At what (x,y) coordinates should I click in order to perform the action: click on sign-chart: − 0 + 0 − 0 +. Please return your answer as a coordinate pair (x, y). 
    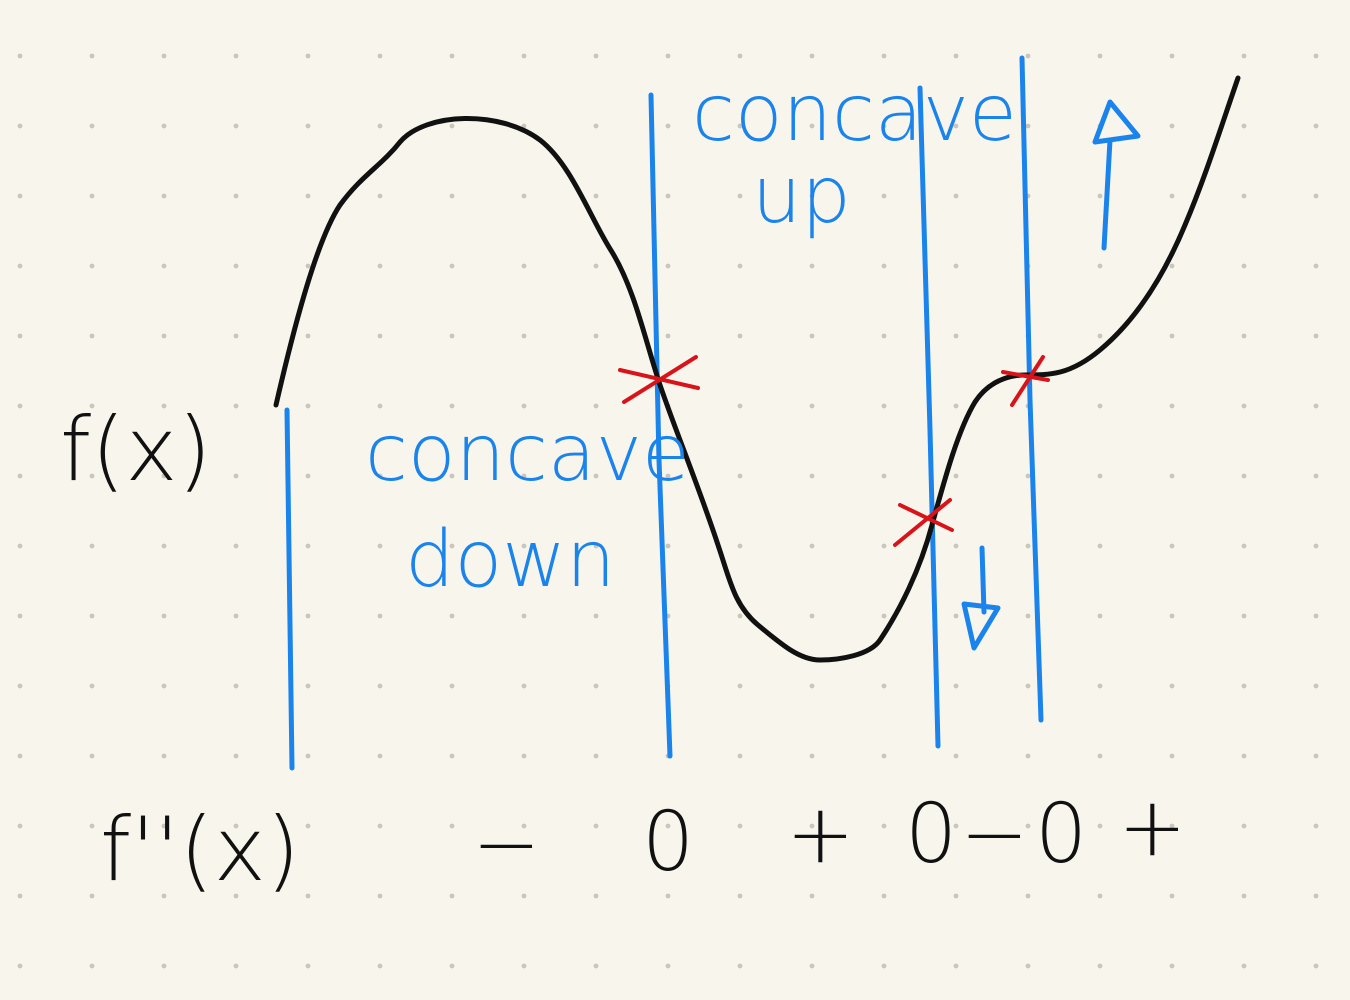
    Looking at the image, I should click on (829, 836).